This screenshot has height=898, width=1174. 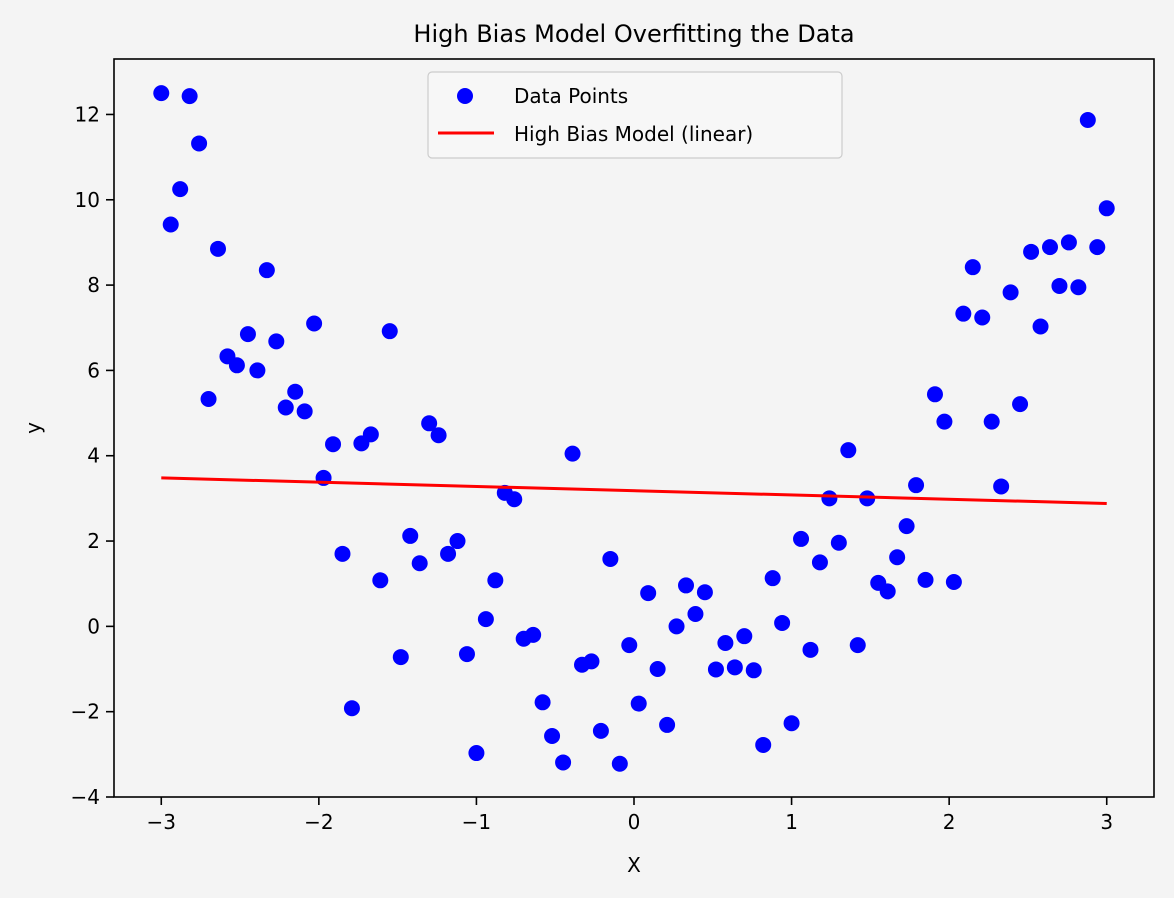 What do you see at coordinates (791, 822) in the screenshot?
I see `x-tick-label: 1` at bounding box center [791, 822].